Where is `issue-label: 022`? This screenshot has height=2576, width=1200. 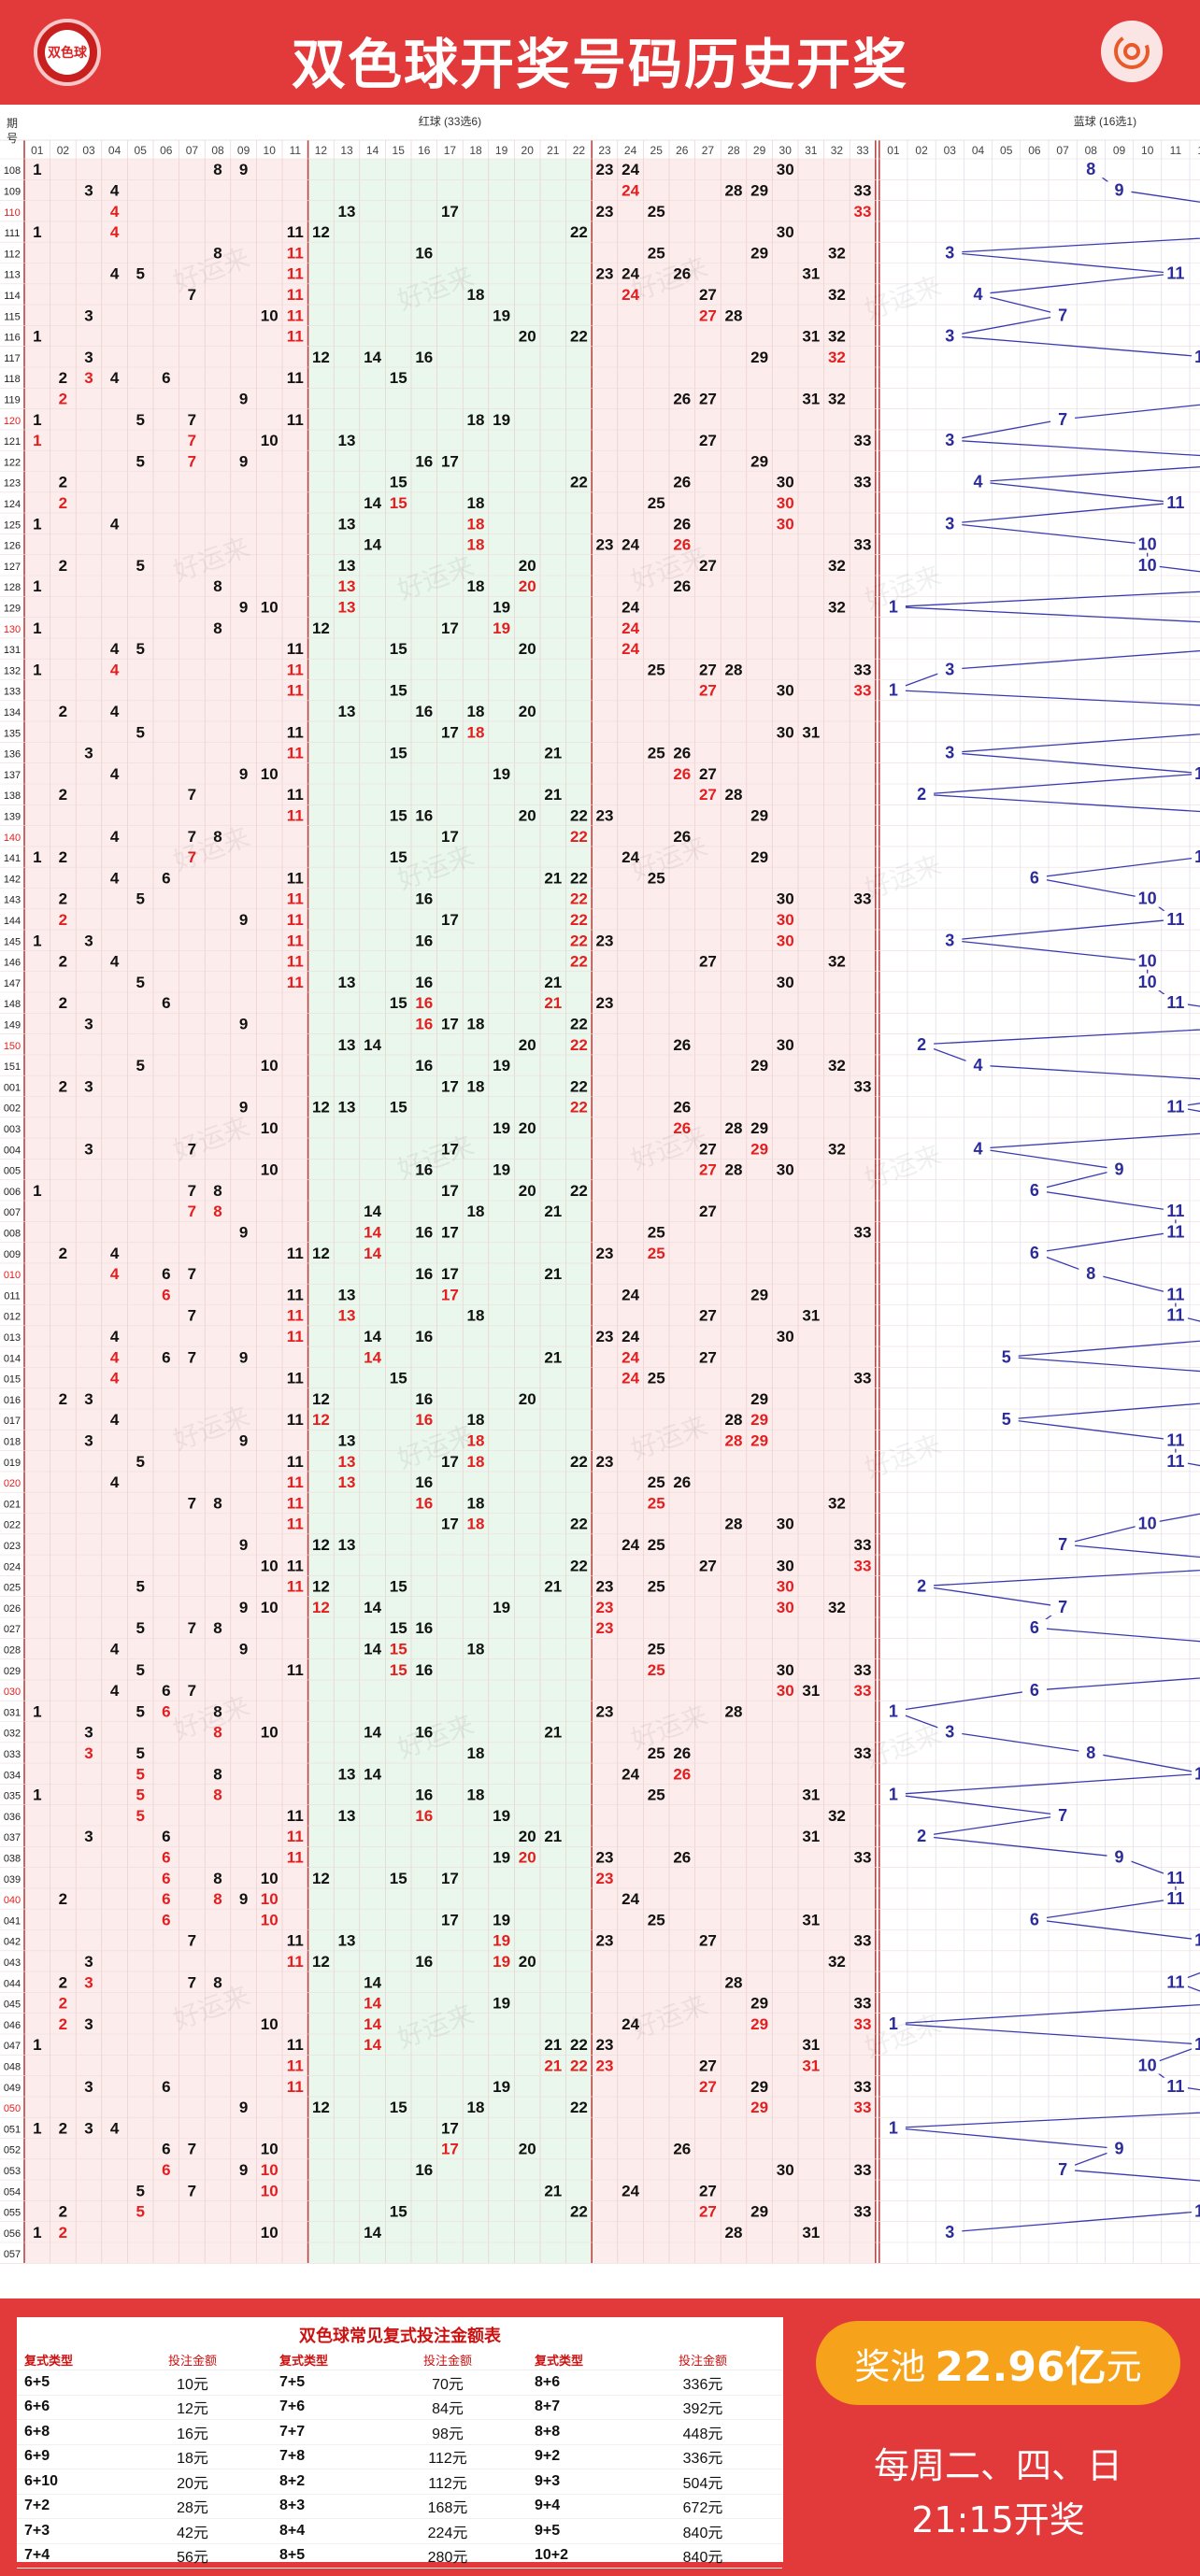 issue-label: 022 is located at coordinates (12, 1526).